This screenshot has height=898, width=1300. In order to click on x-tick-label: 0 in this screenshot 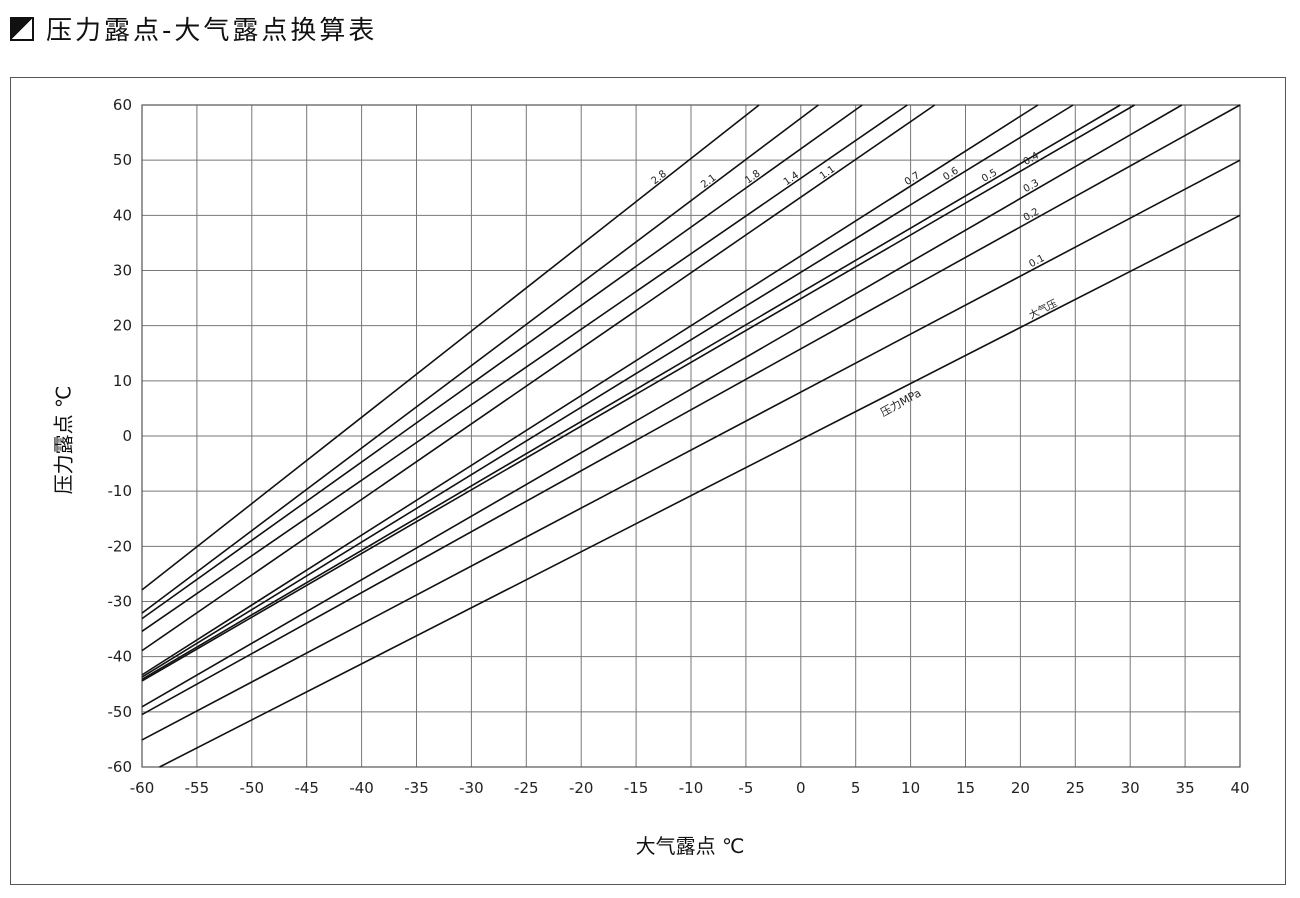, I will do `click(801, 788)`.